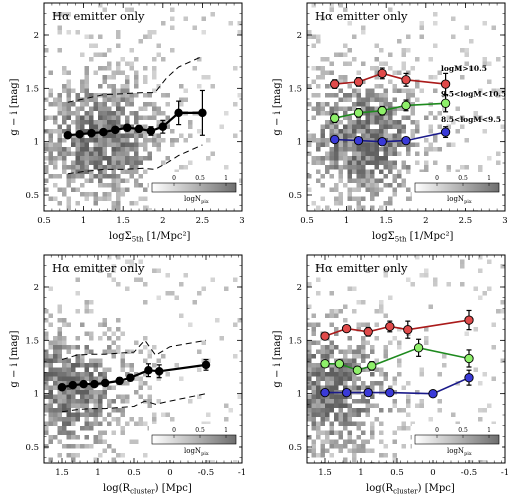 The height and width of the screenshot is (502, 520). I want to click on colorbar-tick-label: 0.5, so click(200, 178).